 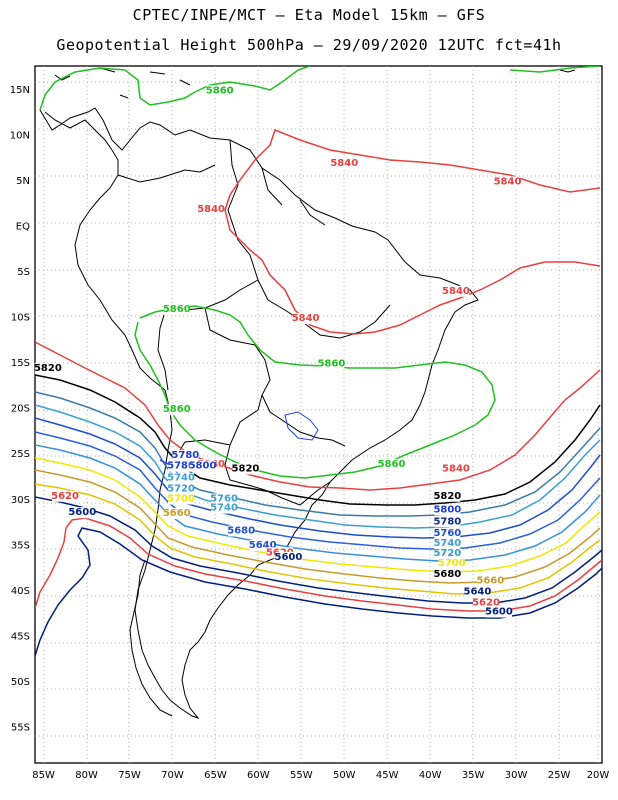 I want to click on contour-5860-central, so click(x=315, y=392).